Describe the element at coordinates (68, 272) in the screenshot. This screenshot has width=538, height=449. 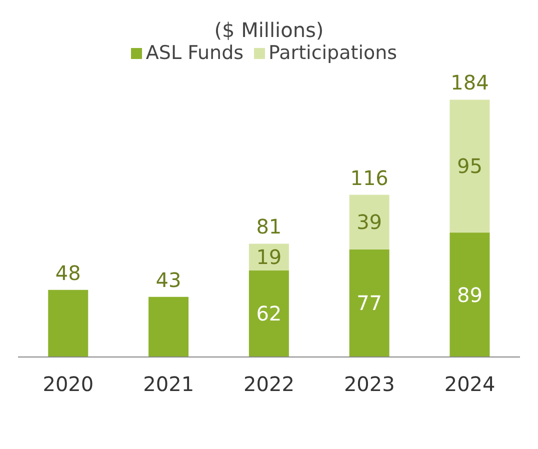
I see `total-label: 48` at that location.